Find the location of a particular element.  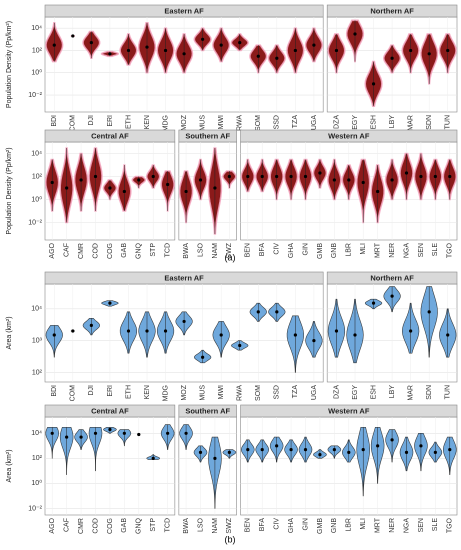

x-tick-label: GHA is located at coordinates (291, 251).